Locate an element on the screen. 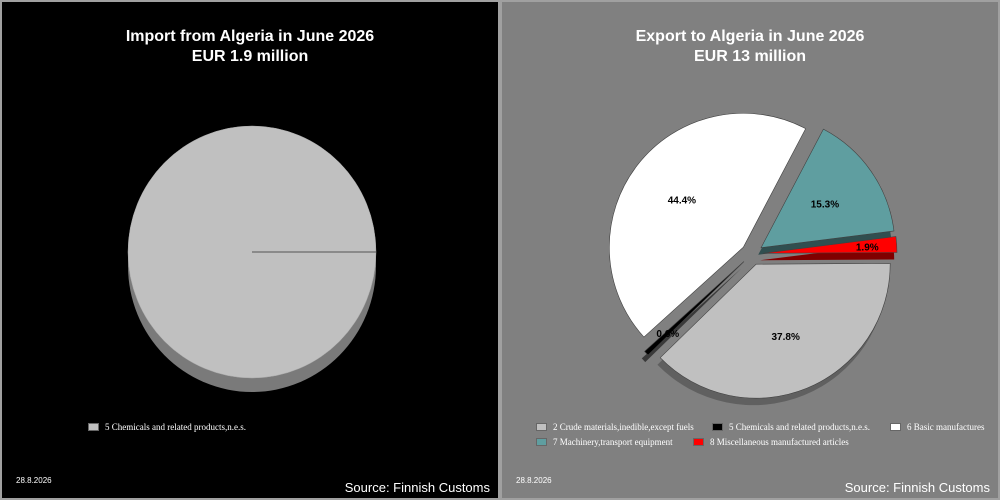 The width and height of the screenshot is (1000, 500). legend-label: 7 Machinery,transport equipment is located at coordinates (613, 442).